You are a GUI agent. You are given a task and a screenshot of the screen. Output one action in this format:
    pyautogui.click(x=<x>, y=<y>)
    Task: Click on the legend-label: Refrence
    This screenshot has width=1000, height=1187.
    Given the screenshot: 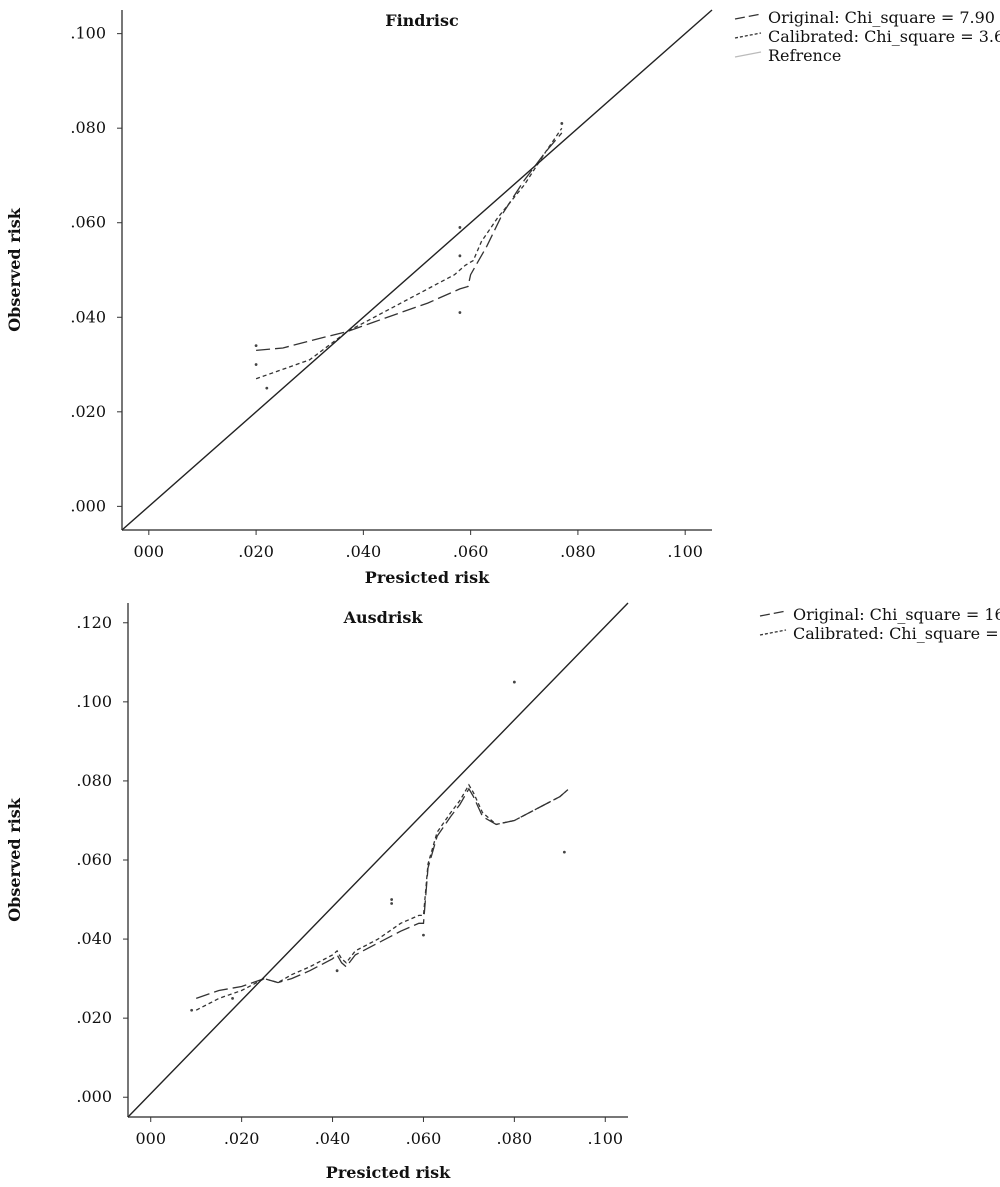 What is the action you would take?
    pyautogui.click(x=804, y=55)
    